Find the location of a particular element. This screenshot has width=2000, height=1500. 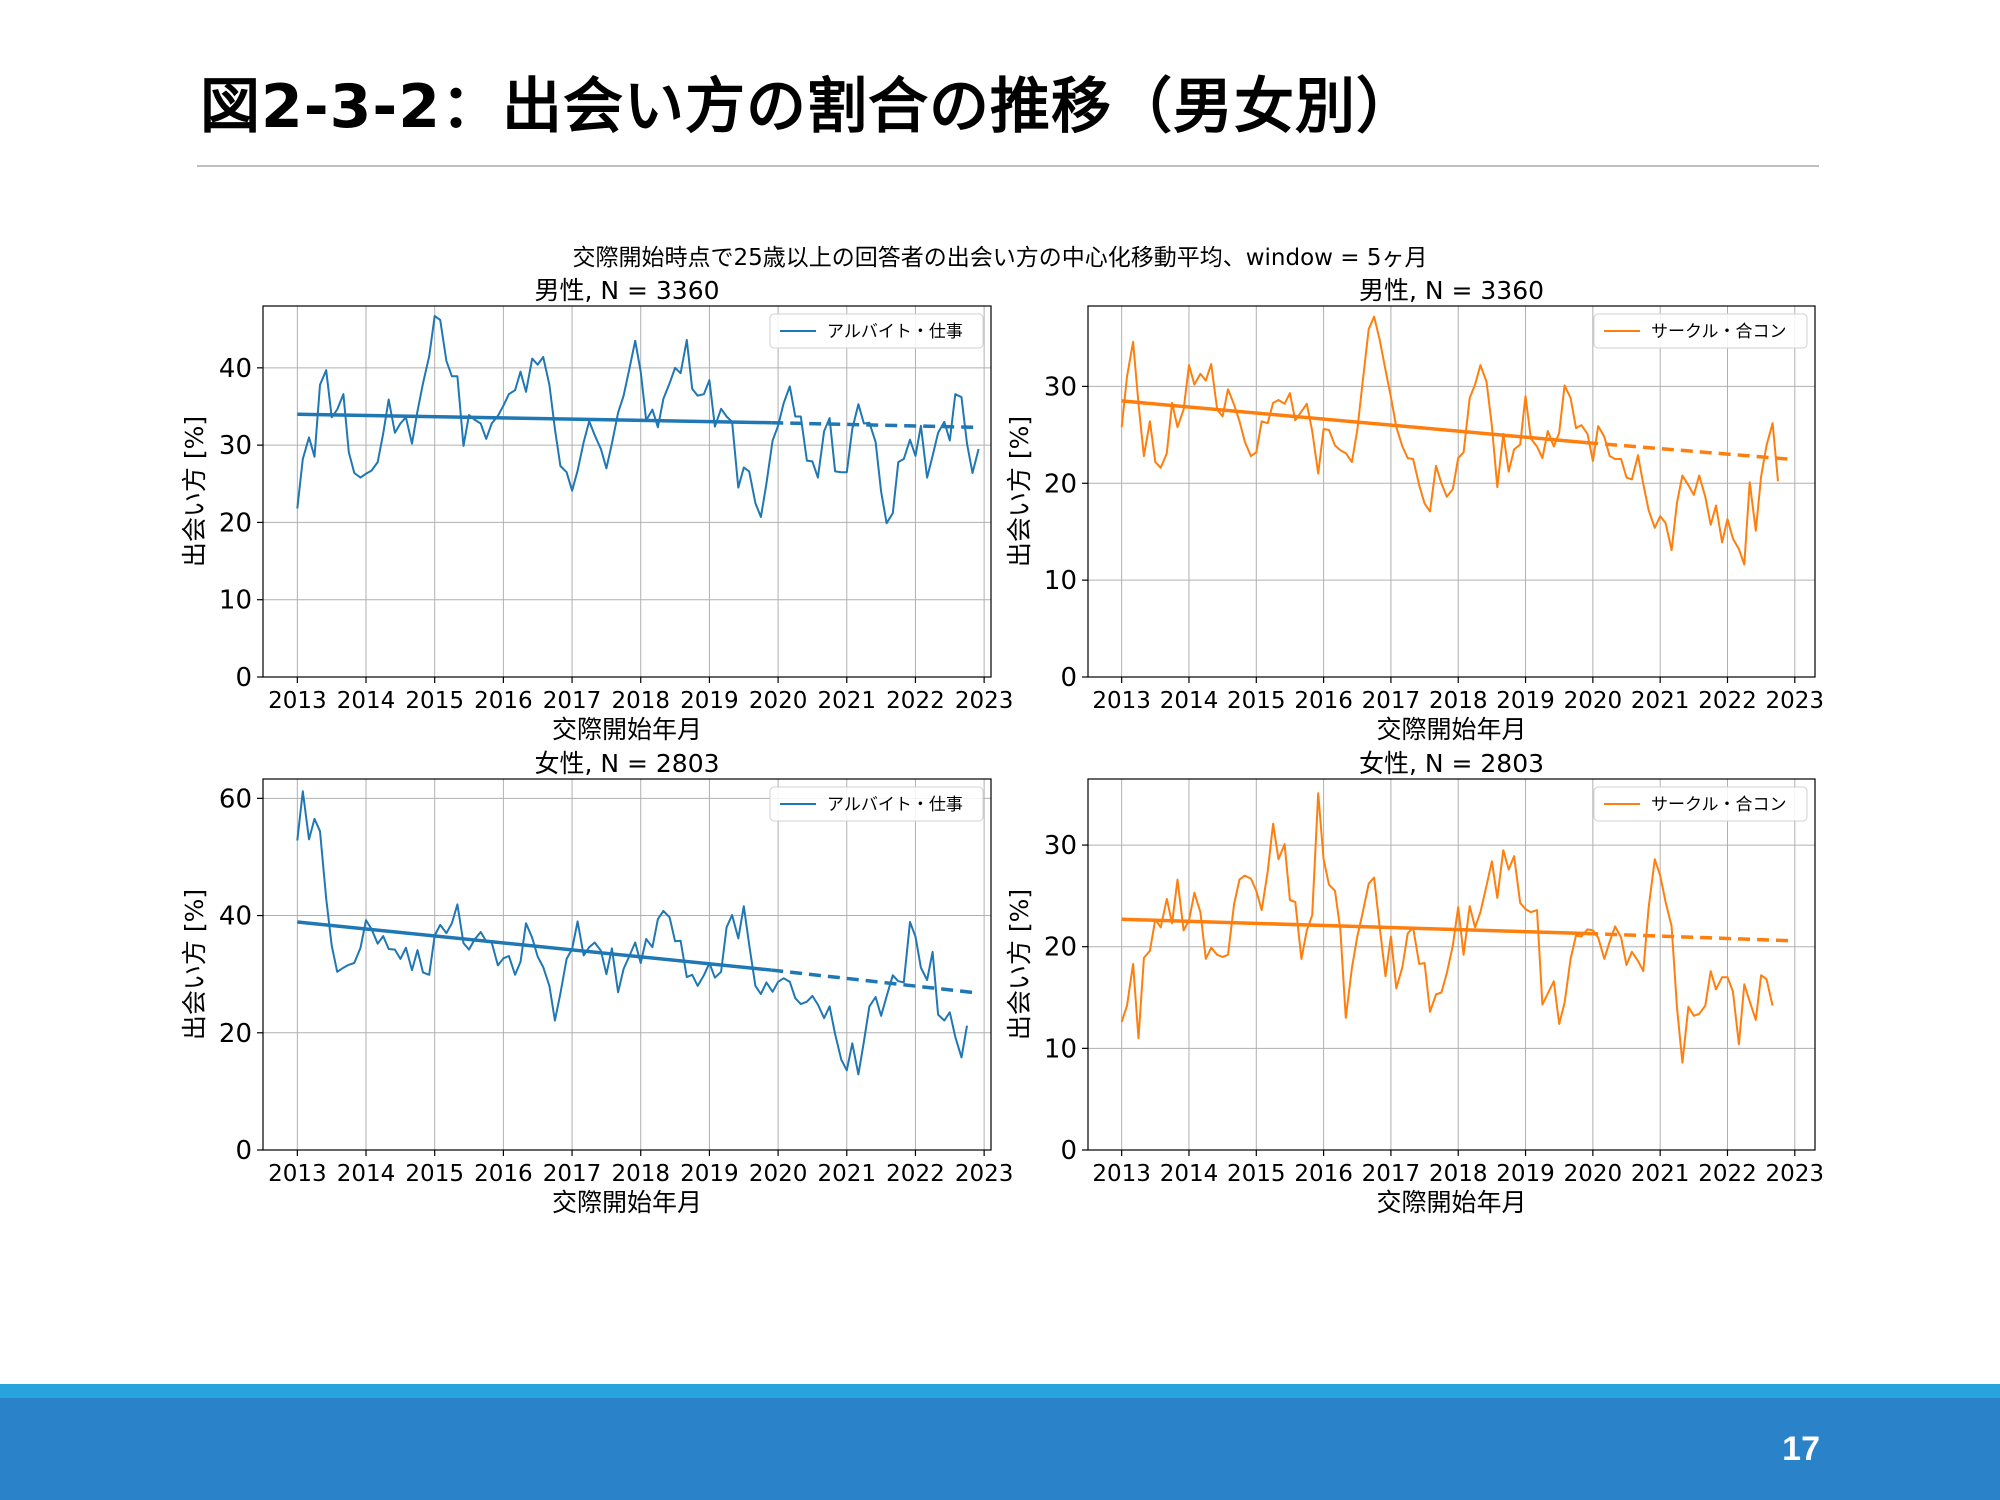

slide-title: 図2-3-2：出会い方の割合の推移（男女別） is located at coordinates (809, 107).